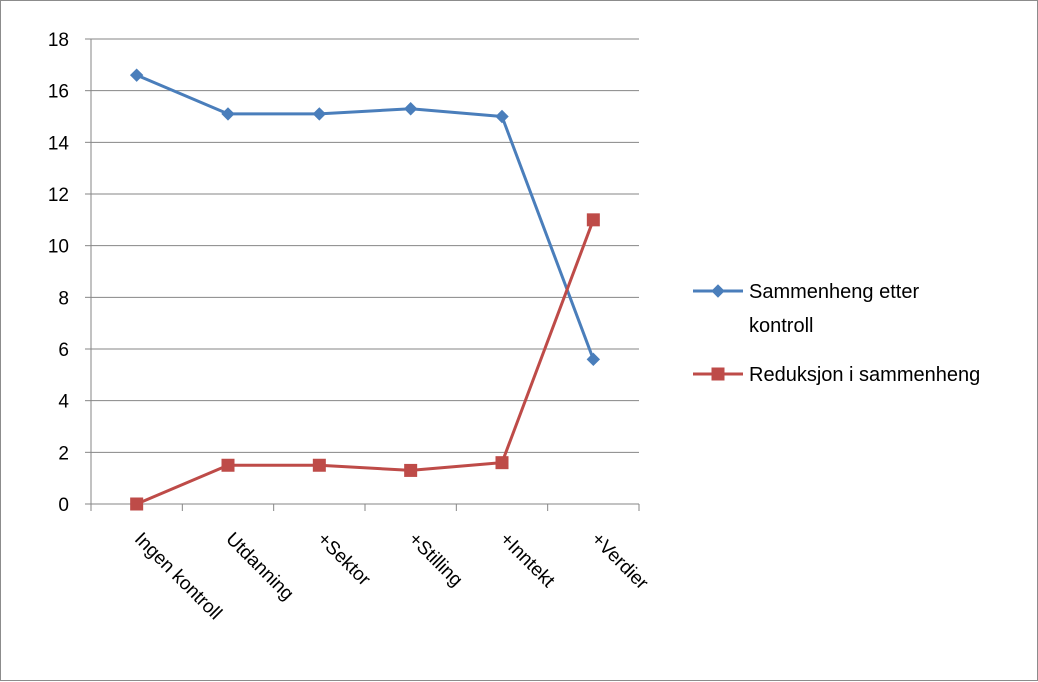 The image size is (1038, 682). I want to click on y-tick-label: 4, so click(63, 402).